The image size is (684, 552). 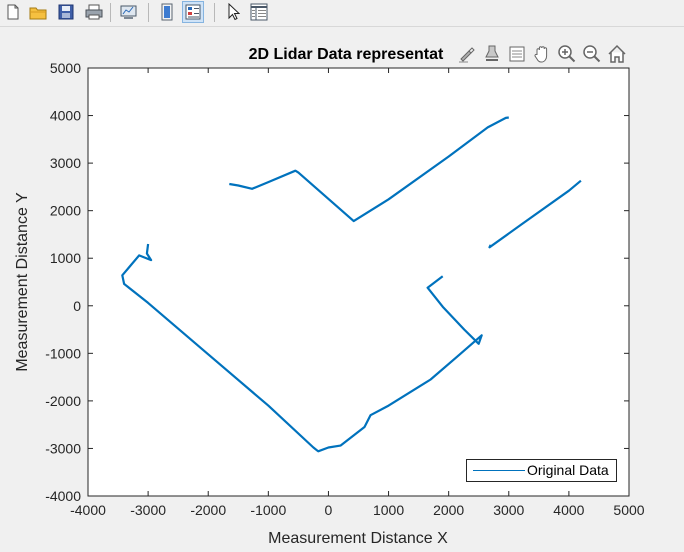 I want to click on new-file-icon, so click(x=13, y=12).